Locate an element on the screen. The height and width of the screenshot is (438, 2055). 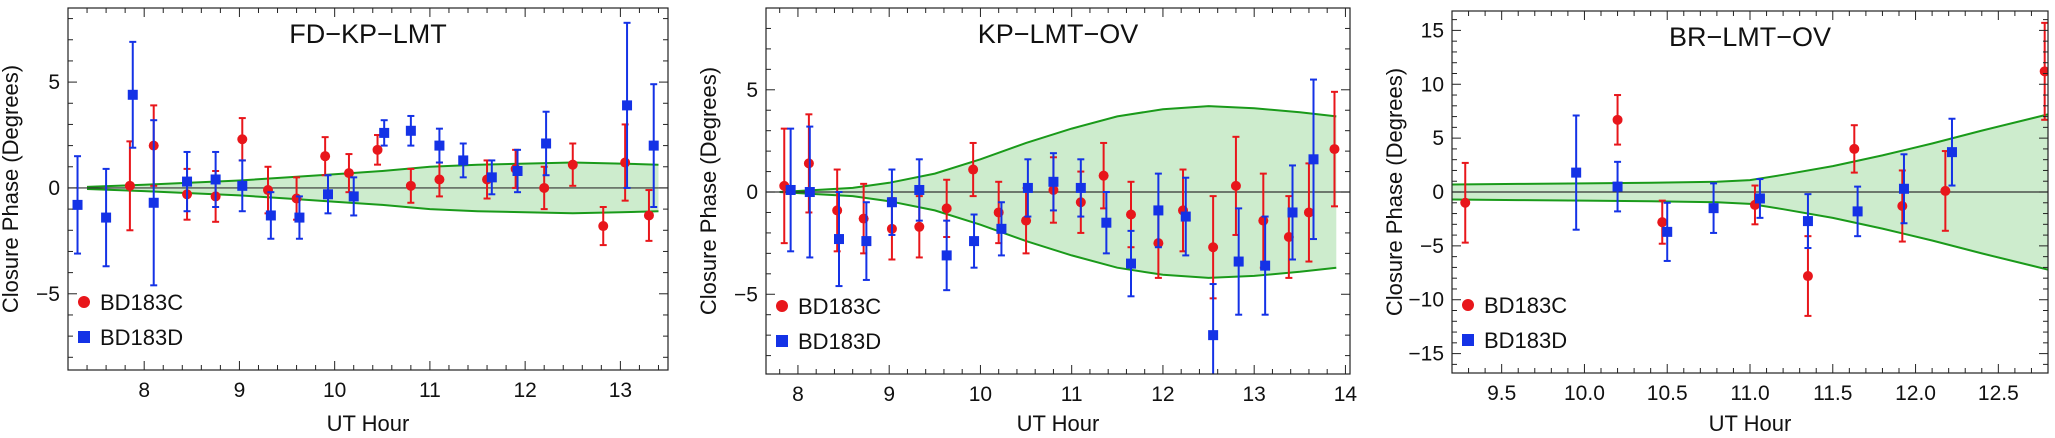
x-tick-label: 10.5 is located at coordinates (1667, 393).